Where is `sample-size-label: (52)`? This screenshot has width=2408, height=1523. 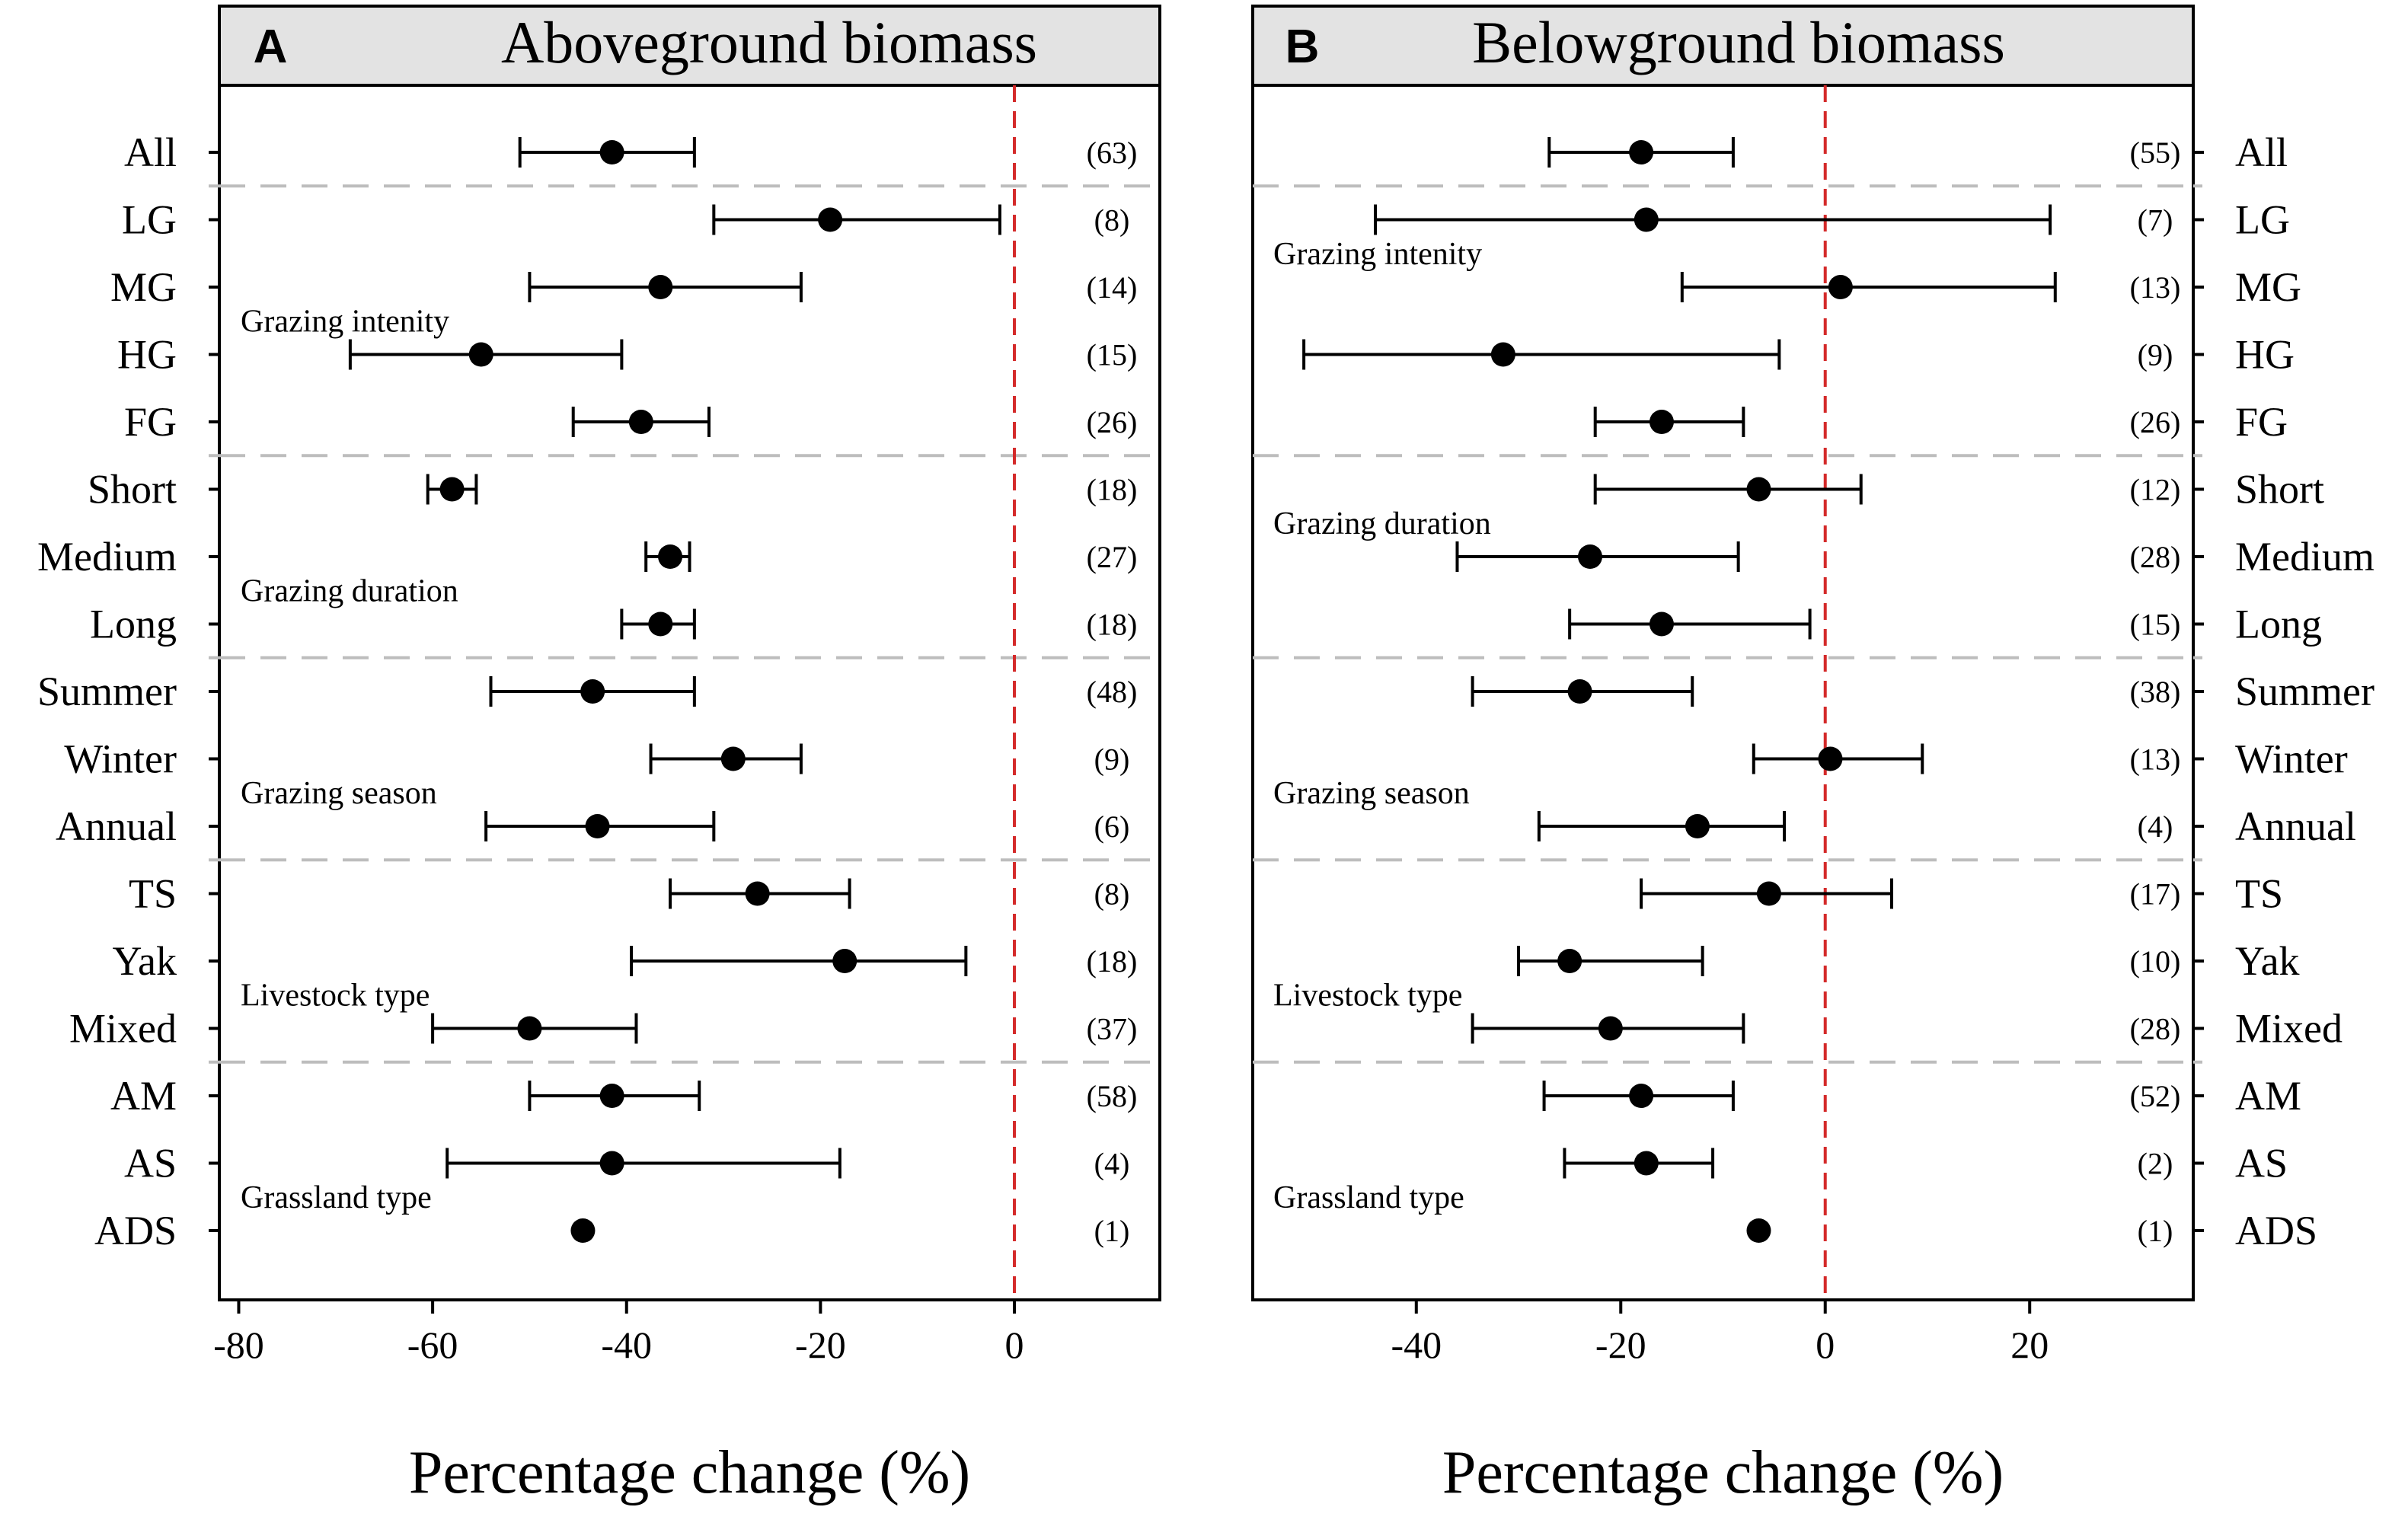 sample-size-label: (52) is located at coordinates (2155, 1096).